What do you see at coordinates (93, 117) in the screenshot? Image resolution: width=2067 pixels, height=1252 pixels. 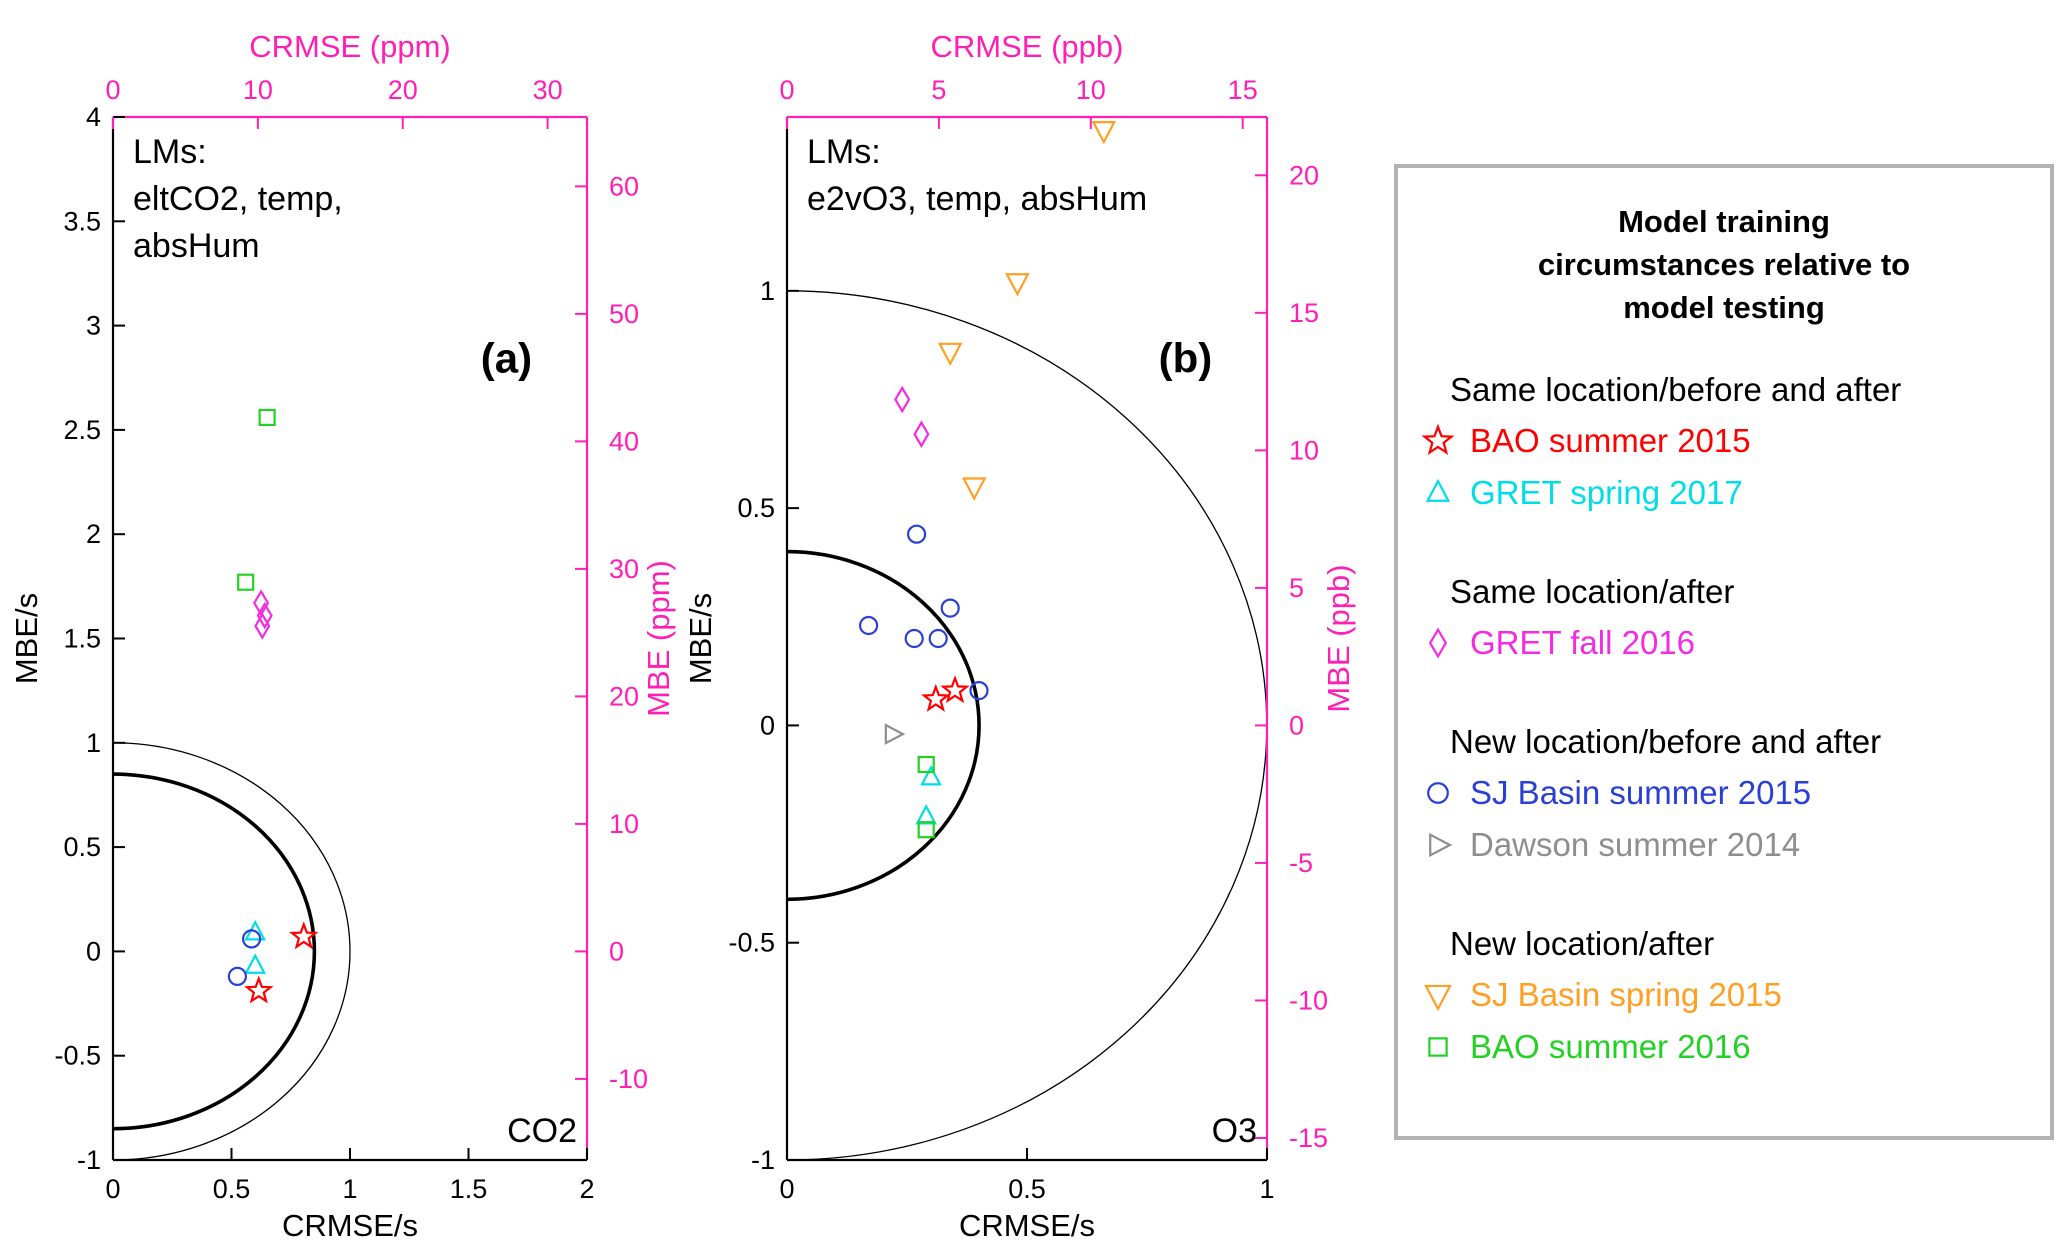 I see `axis-tick-label: 4` at bounding box center [93, 117].